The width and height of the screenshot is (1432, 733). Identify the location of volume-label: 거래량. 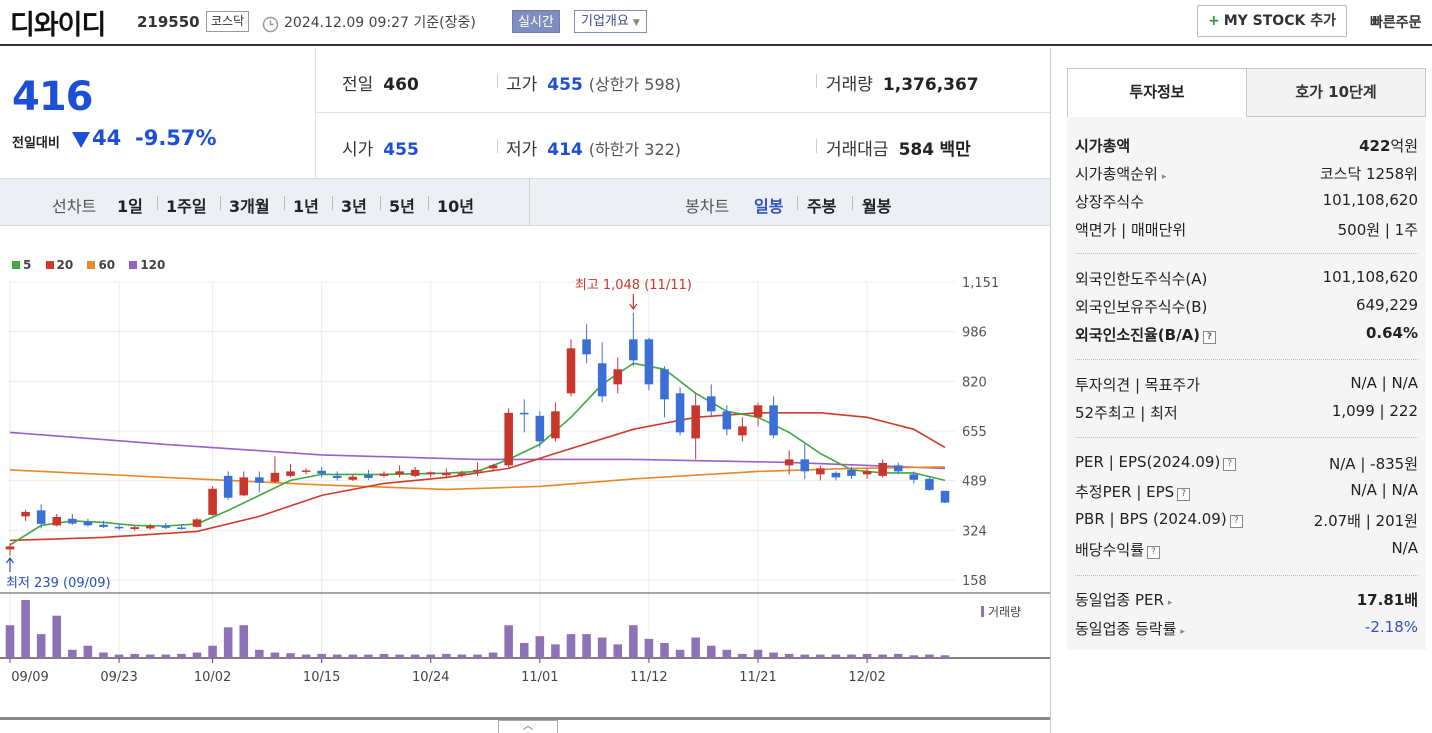
(849, 85).